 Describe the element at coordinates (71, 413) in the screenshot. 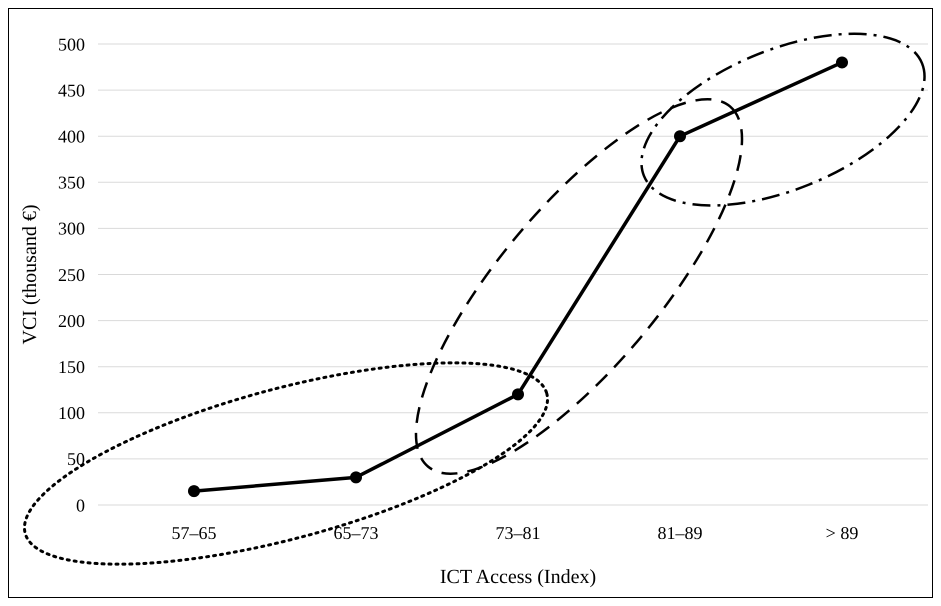

I see `y-tick-label: 100` at that location.